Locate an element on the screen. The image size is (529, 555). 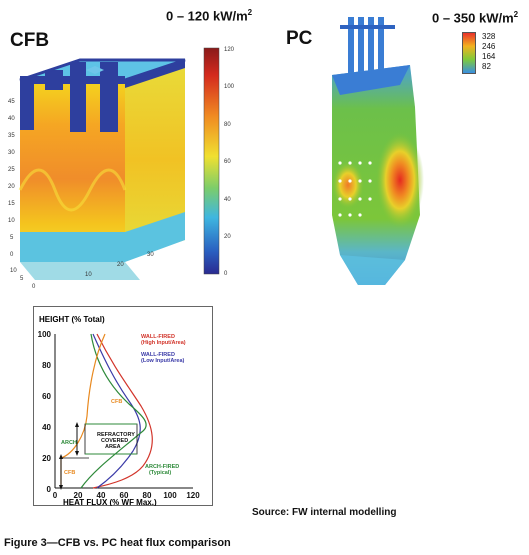
chart-x-tick: 60 is located at coordinates (124, 495).